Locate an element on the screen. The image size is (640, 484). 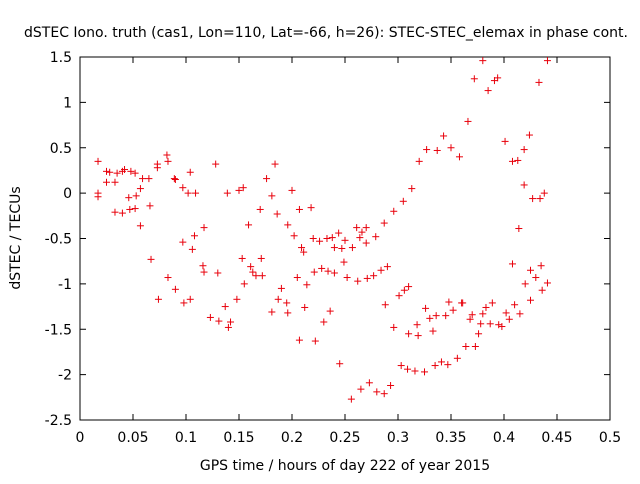
x-tick-label: 0.45 is located at coordinates (556, 438).